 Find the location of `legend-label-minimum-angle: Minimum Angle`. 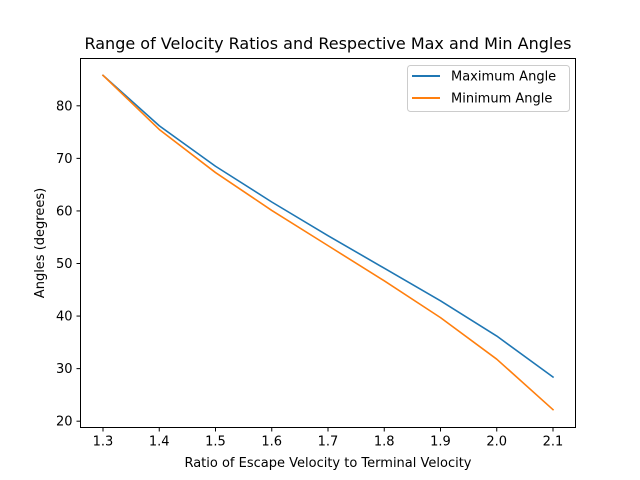

legend-label-minimum-angle: Minimum Angle is located at coordinates (501, 99).